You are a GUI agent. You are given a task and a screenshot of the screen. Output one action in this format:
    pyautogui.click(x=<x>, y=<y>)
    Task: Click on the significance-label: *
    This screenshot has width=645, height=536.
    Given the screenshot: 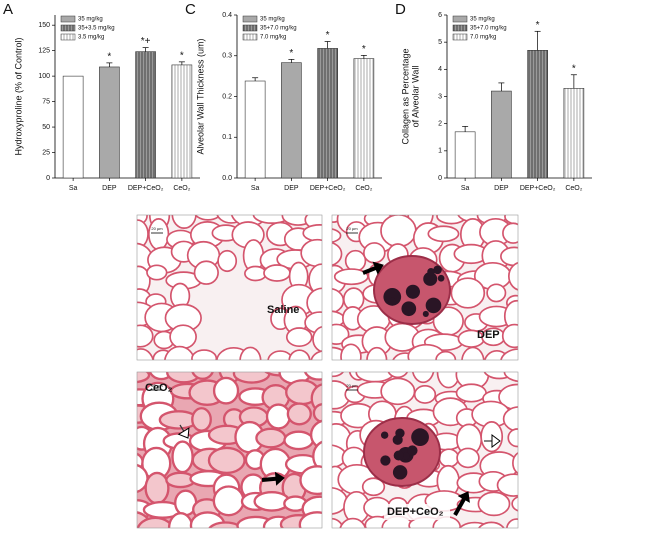 What is the action you would take?
    pyautogui.click(x=574, y=68)
    